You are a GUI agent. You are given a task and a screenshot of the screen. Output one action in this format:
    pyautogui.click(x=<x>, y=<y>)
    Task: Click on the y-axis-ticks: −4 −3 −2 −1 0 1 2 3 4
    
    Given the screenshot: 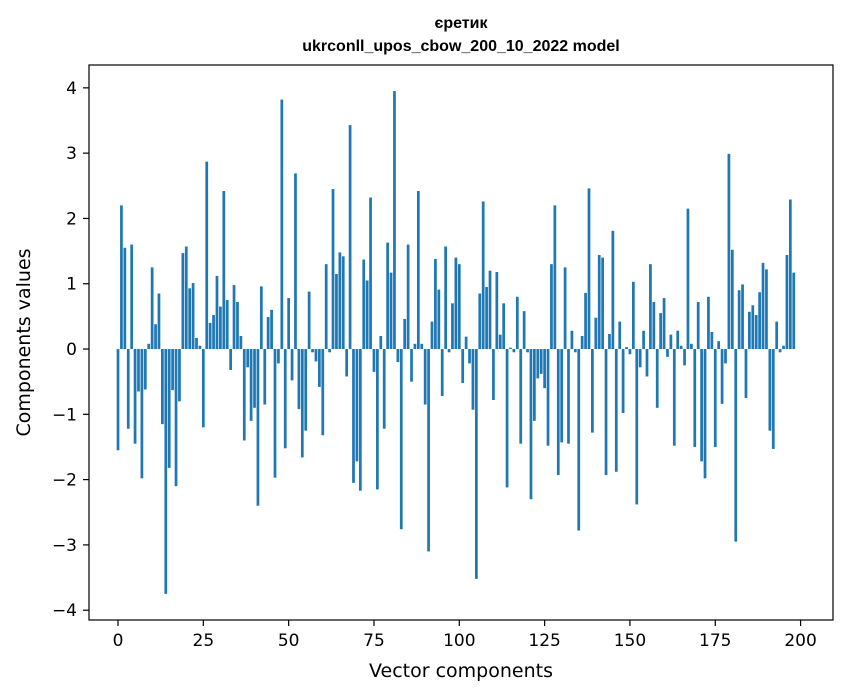 What is the action you would take?
    pyautogui.click(x=70, y=350)
    